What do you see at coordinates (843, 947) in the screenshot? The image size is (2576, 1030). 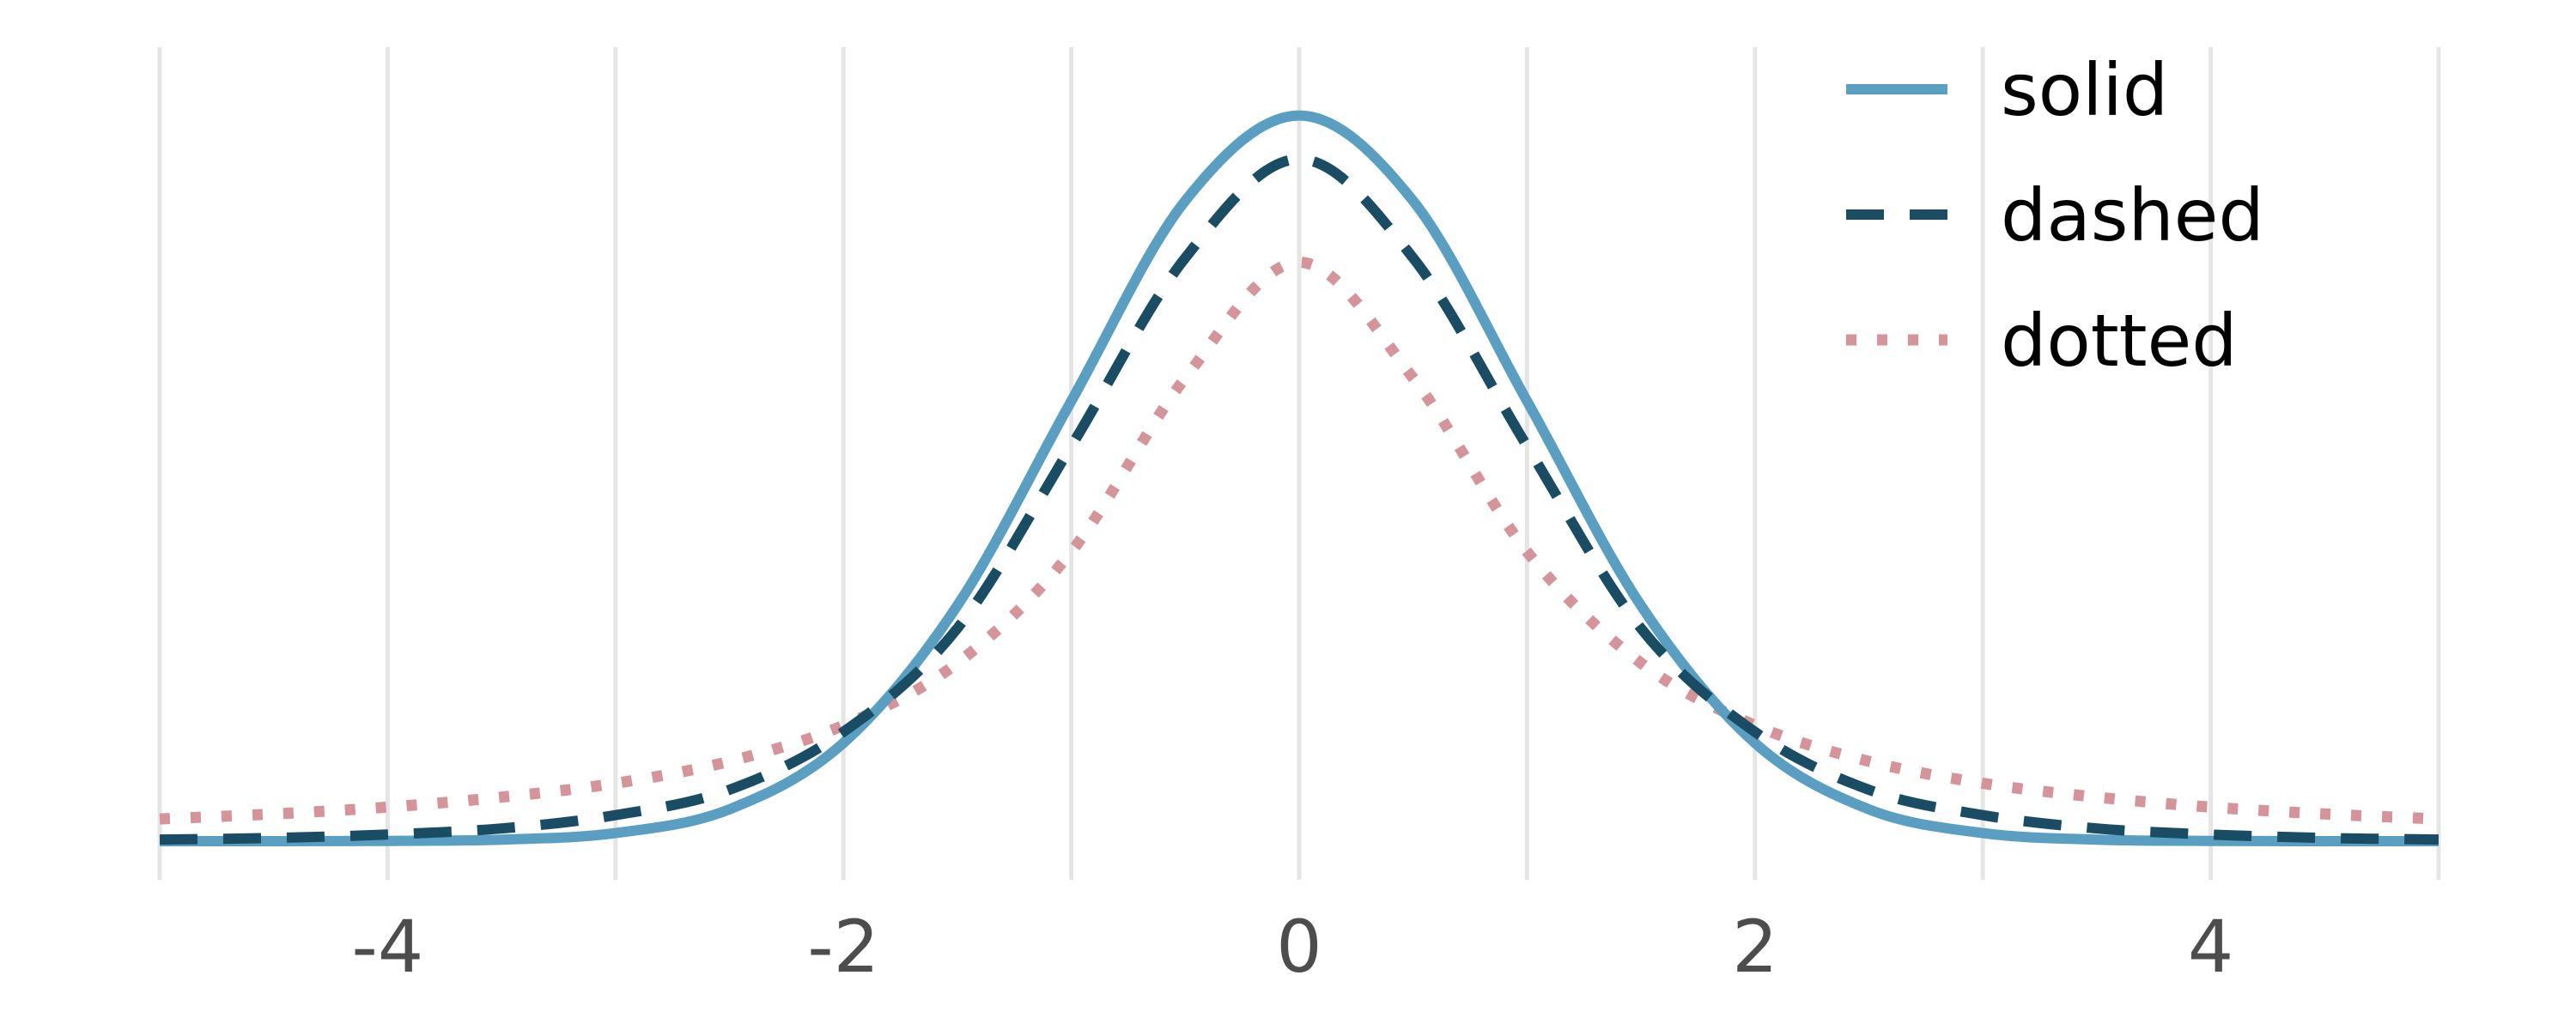 I see `x-tick-label: -2` at bounding box center [843, 947].